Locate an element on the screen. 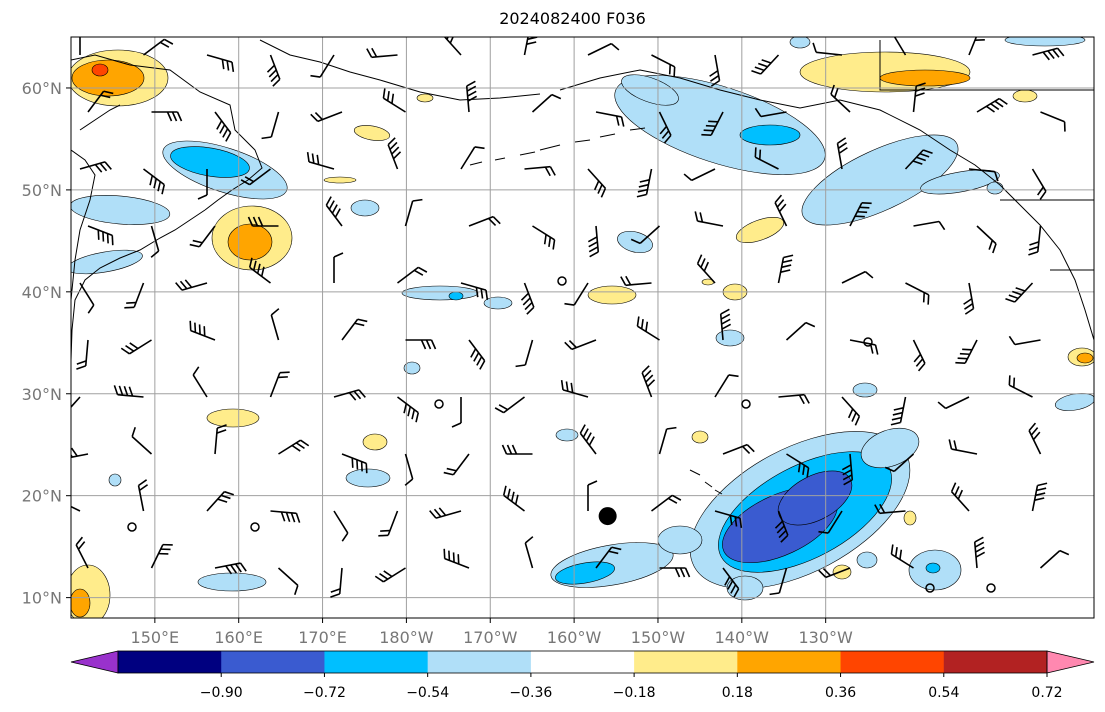  lon-tick-label: 150°E is located at coordinates (155, 637).